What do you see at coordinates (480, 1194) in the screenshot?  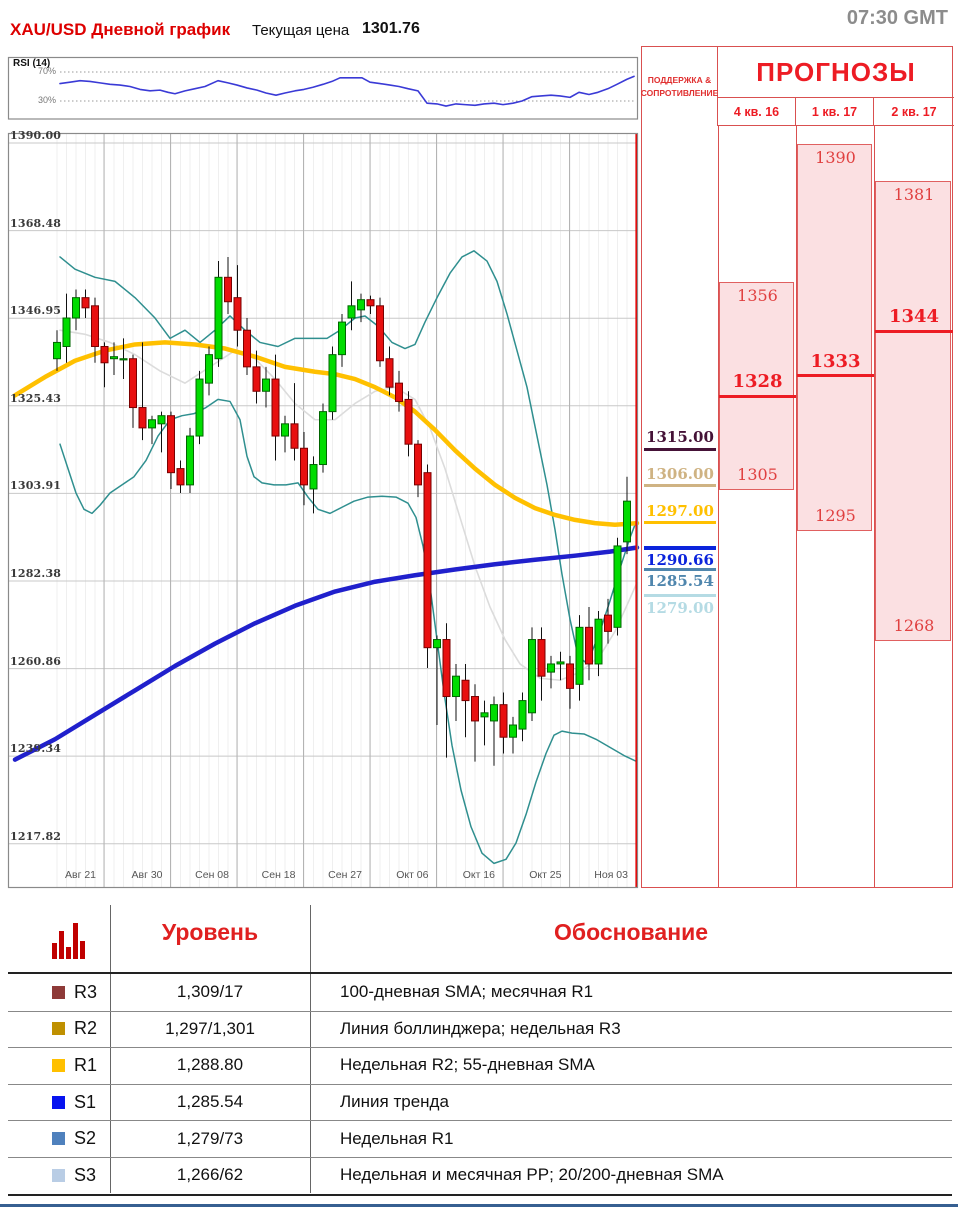 I see `table-bottom-border` at bounding box center [480, 1194].